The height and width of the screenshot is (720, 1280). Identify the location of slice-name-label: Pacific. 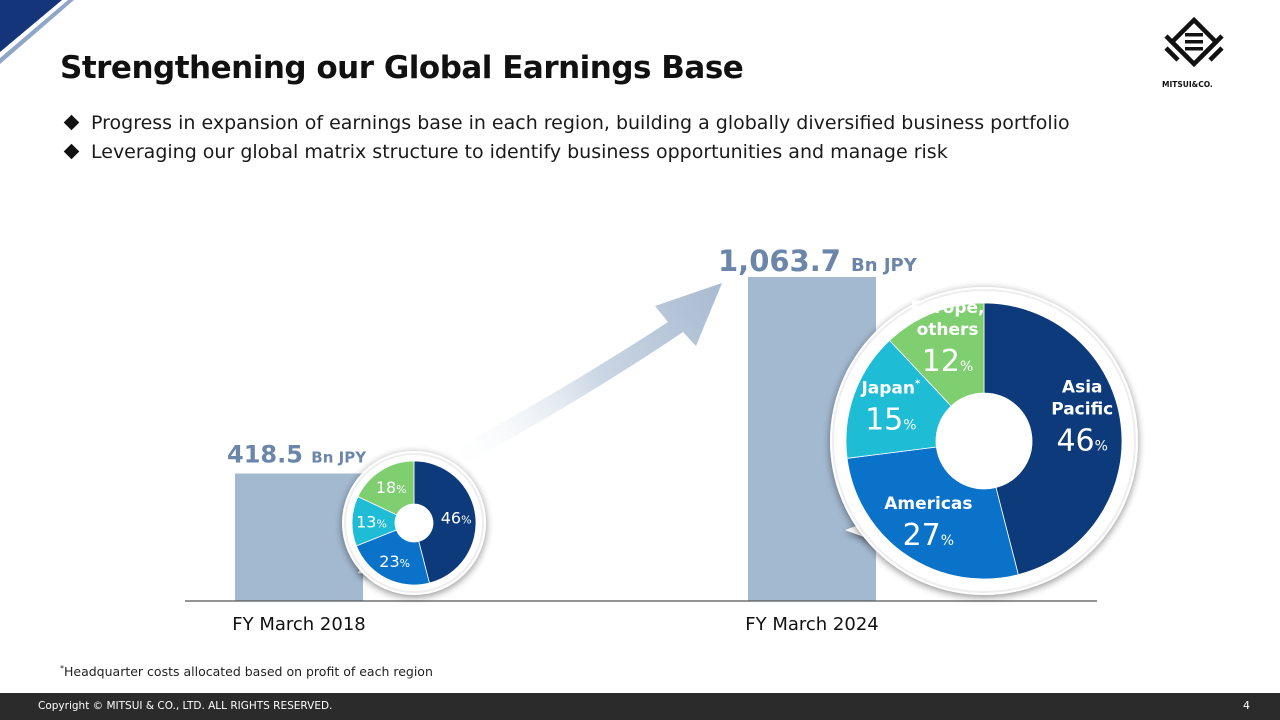
(1082, 410).